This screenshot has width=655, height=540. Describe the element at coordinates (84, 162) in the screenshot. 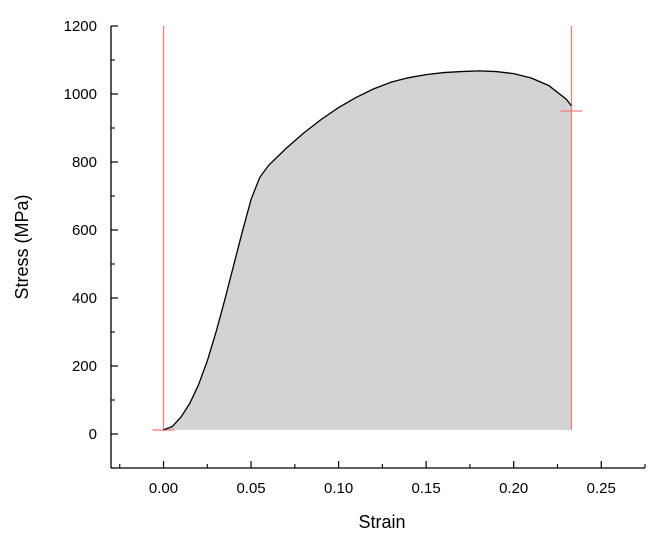

I see `y-tick-label: 800` at that location.